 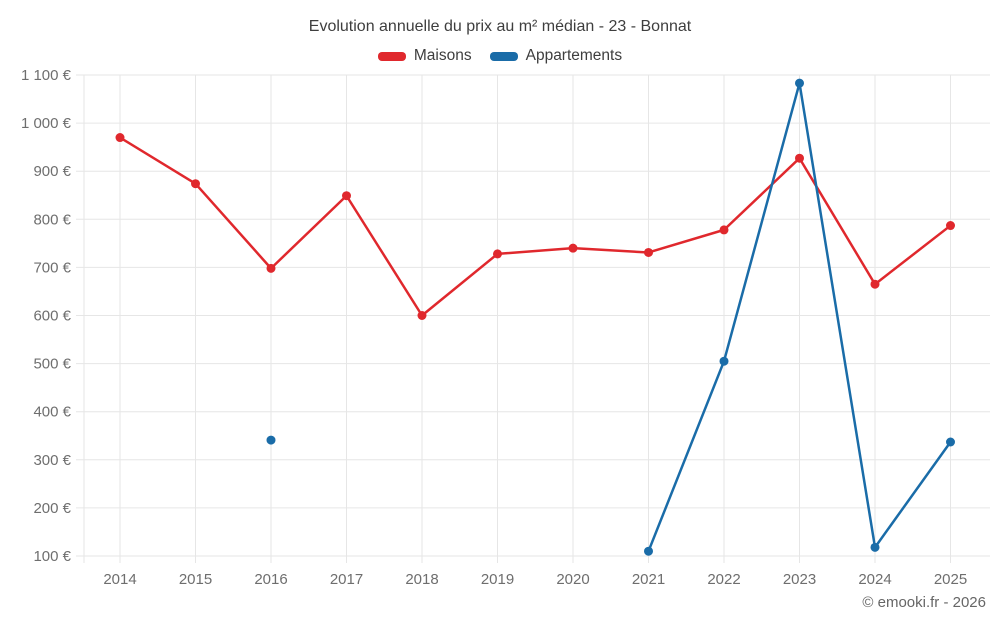 What do you see at coordinates (46, 75) in the screenshot?
I see `y-tick-label: 1 100 €` at bounding box center [46, 75].